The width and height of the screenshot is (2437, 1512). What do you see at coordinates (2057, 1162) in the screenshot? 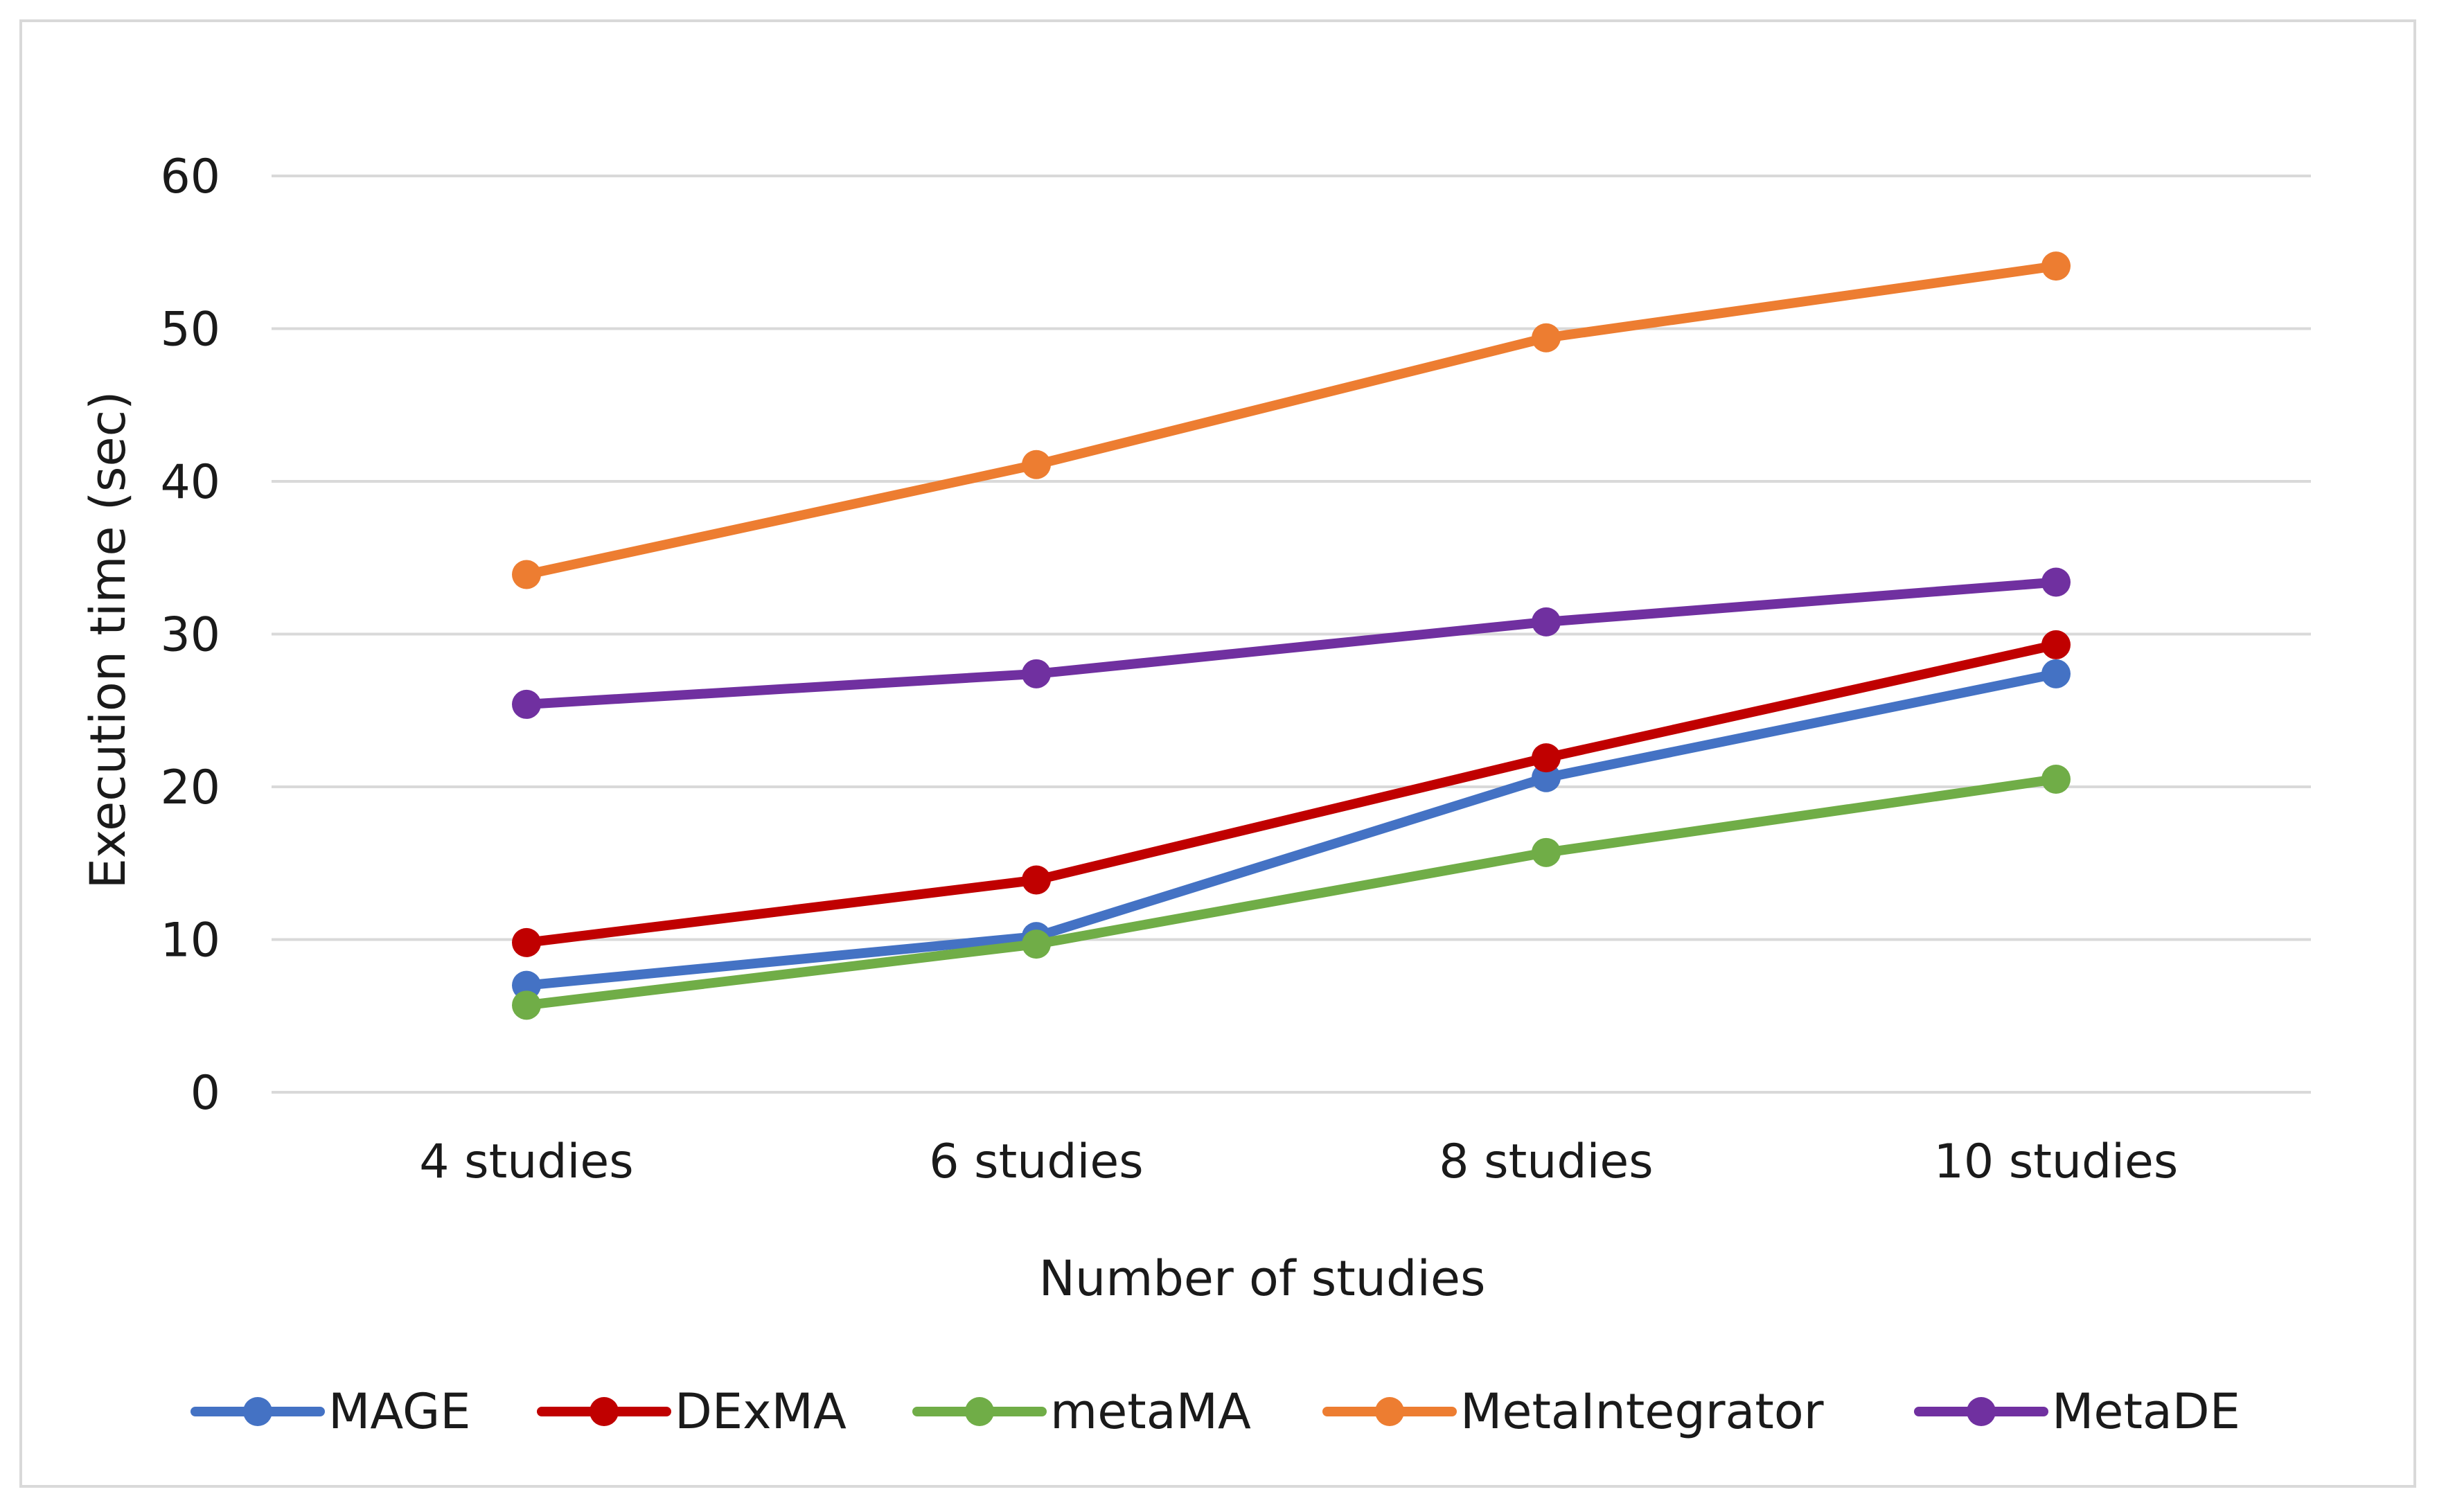
I see `x-tick-label: 10 studies` at bounding box center [2057, 1162].